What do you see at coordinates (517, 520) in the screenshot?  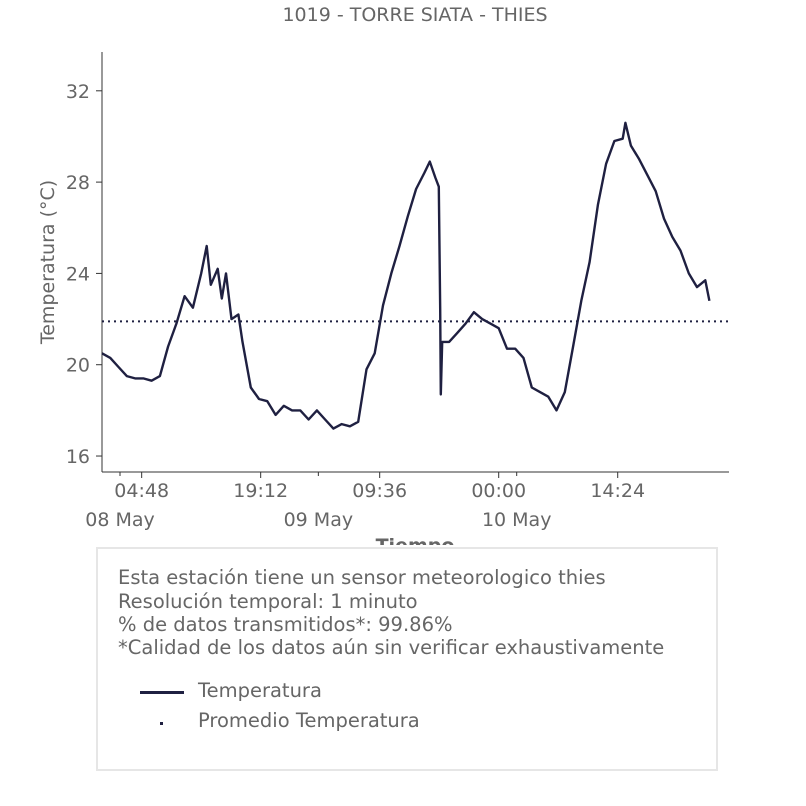 I see `x-date-label: 10 May` at bounding box center [517, 520].